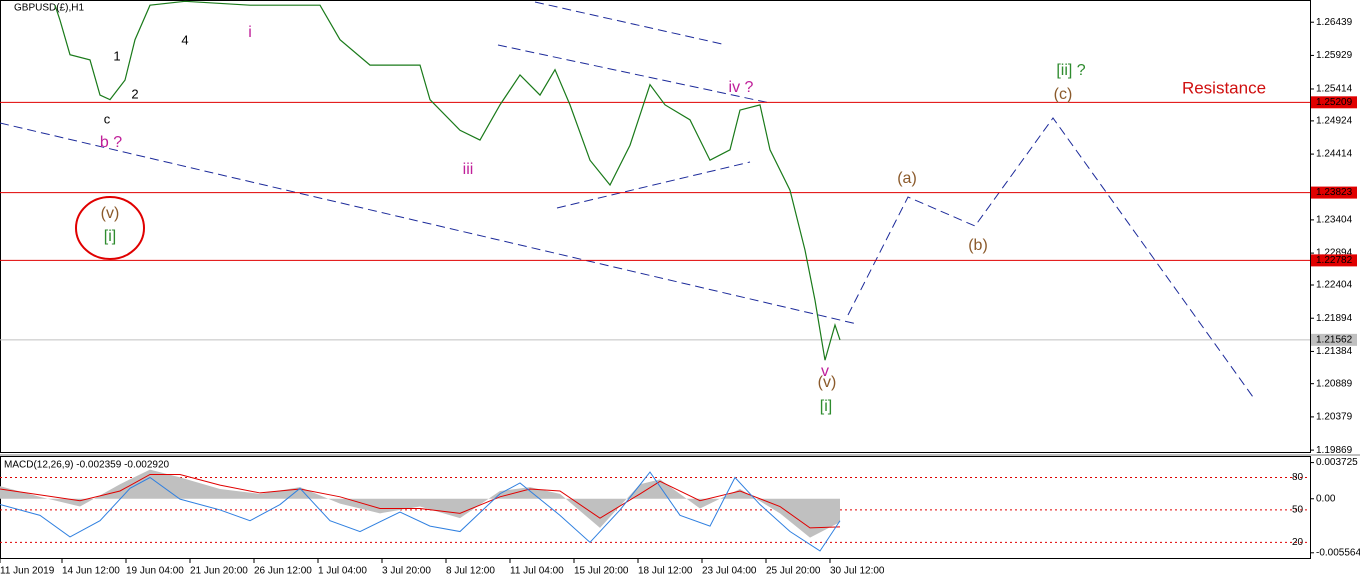 Image resolution: width=1360 pixels, height=583 pixels. Describe the element at coordinates (283, 571) in the screenshot. I see `x-tick-label: 26 Jun 12:00` at that location.